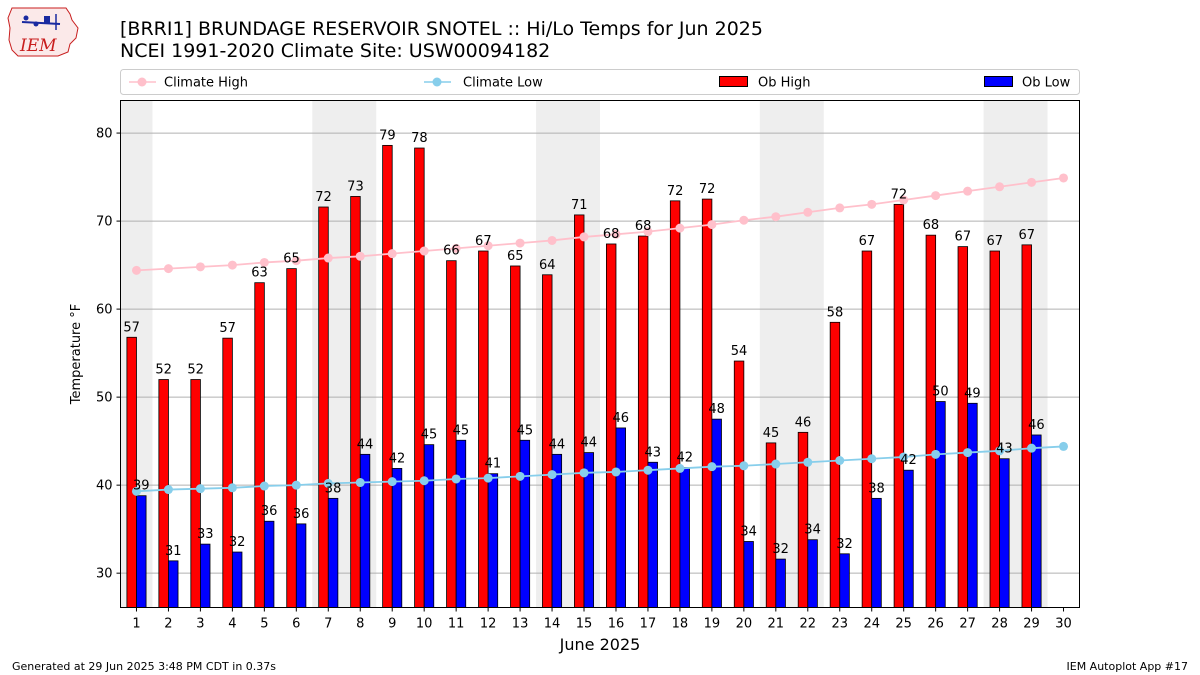 Image resolution: width=1200 pixels, height=675 pixels. What do you see at coordinates (488, 624) in the screenshot?
I see `x-tick-label: 12` at bounding box center [488, 624].